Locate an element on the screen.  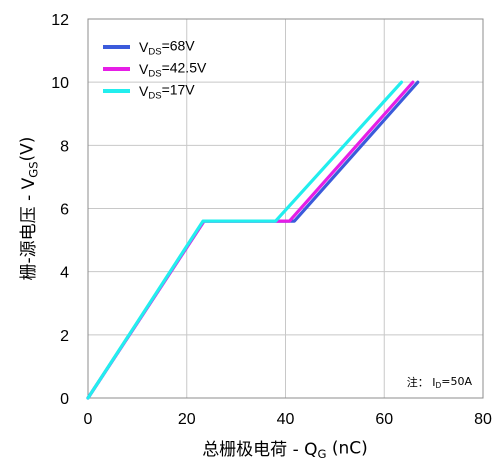
x-tick-label-3: 60 is located at coordinates (384, 419).